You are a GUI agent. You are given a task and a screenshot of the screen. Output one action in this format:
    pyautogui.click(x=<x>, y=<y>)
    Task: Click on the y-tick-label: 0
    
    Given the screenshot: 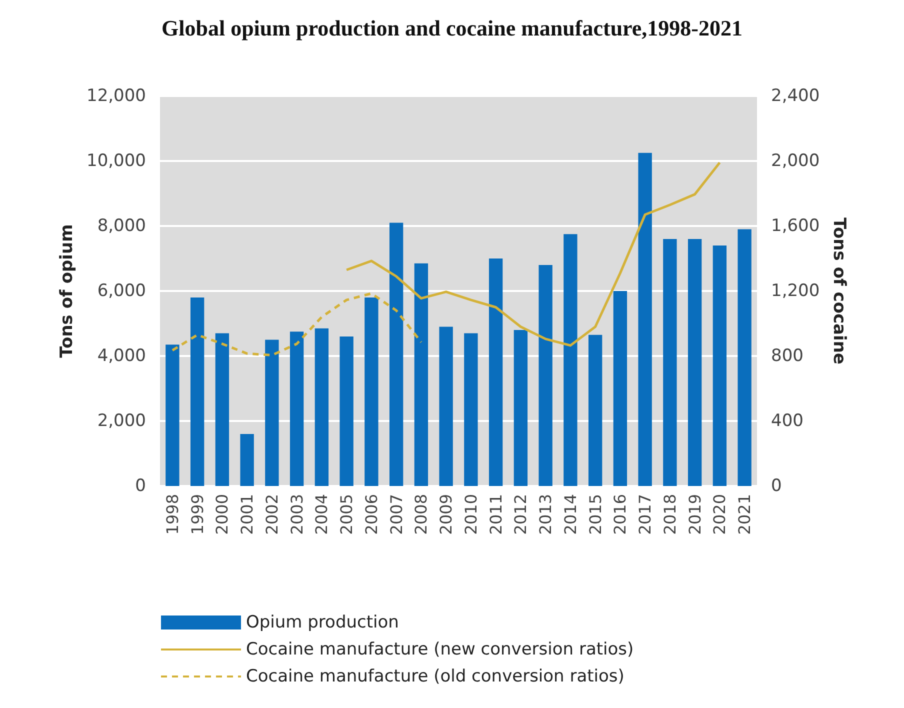 What is the action you would take?
    pyautogui.click(x=140, y=486)
    